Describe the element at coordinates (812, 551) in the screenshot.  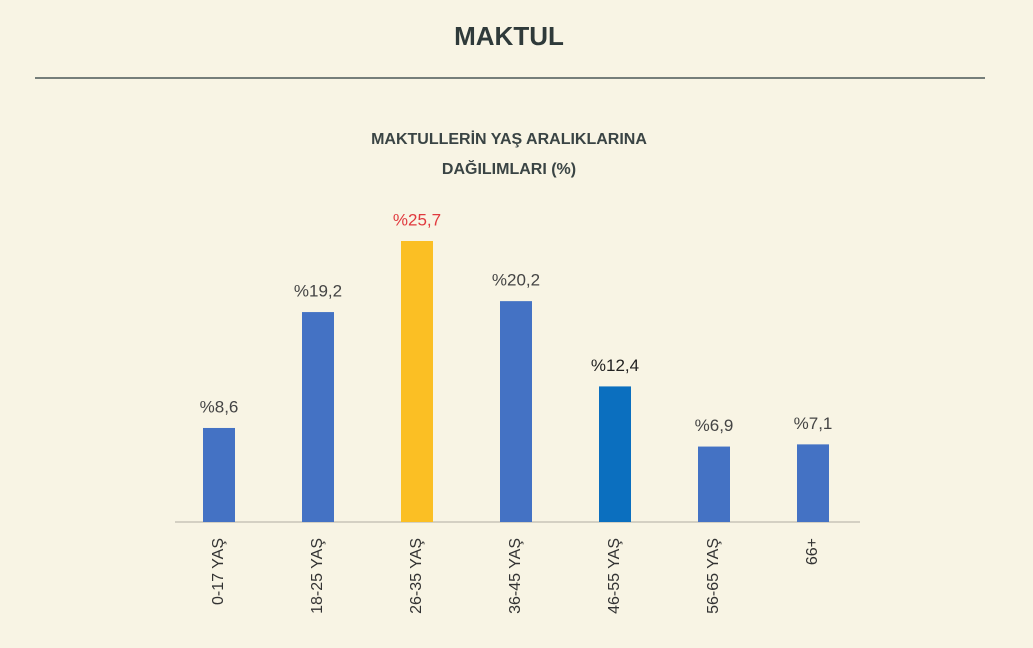
I see `x-tick-label: 66+` at that location.